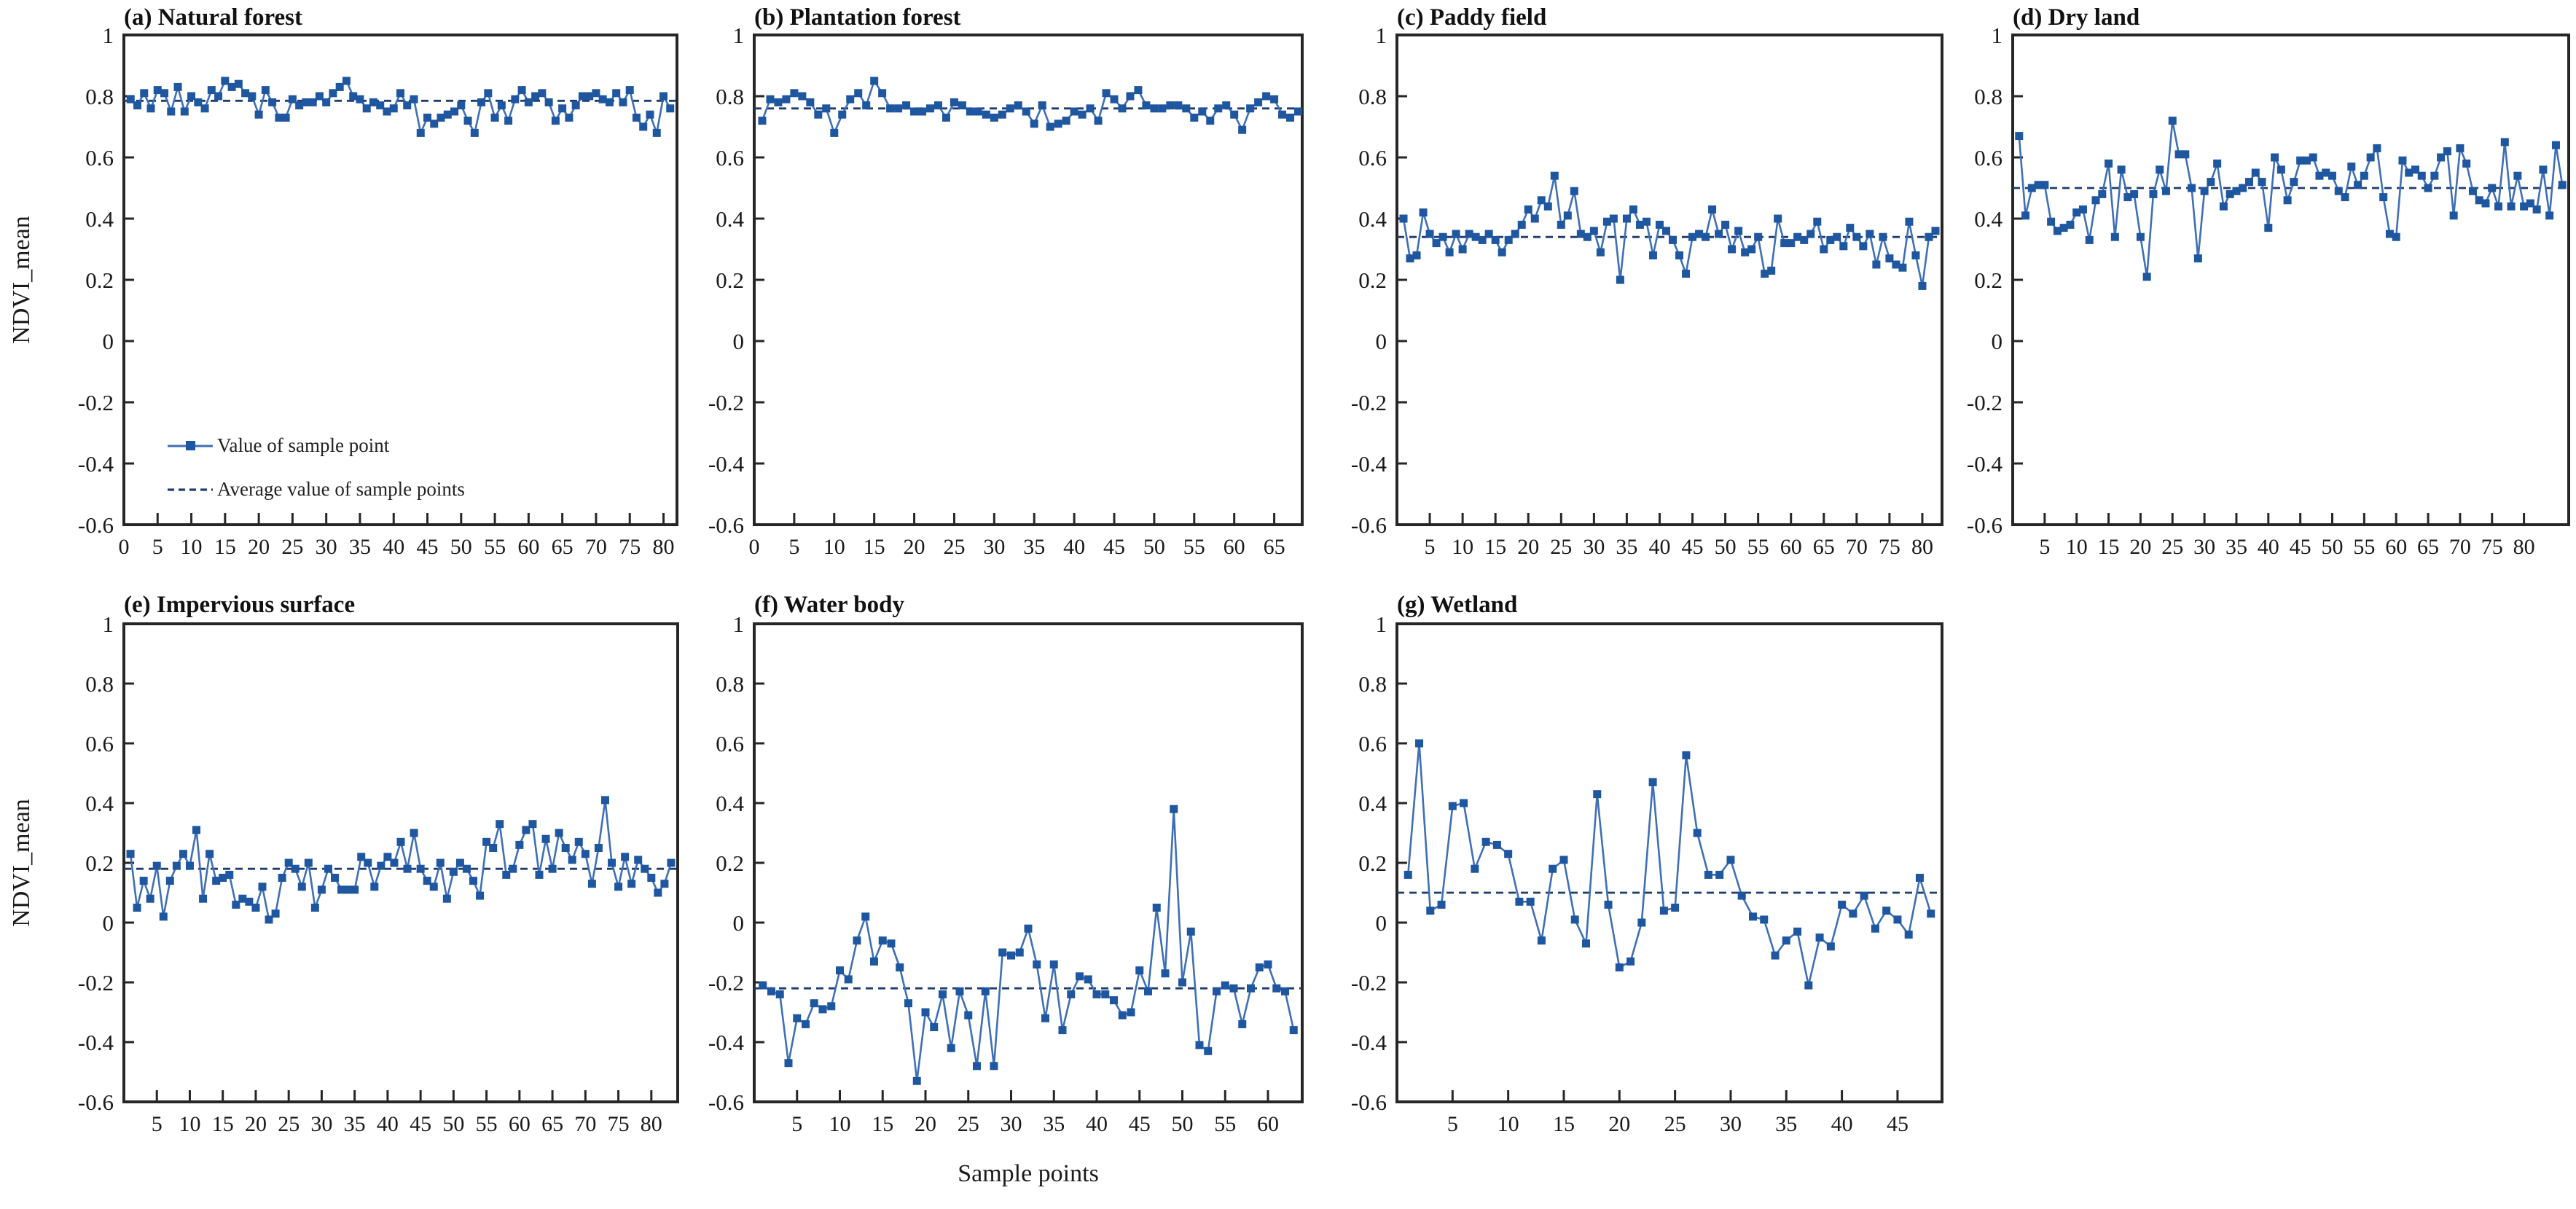 The image size is (2576, 1209). Describe the element at coordinates (99, 219) in the screenshot. I see `y-tick-label-a: 0.4` at that location.